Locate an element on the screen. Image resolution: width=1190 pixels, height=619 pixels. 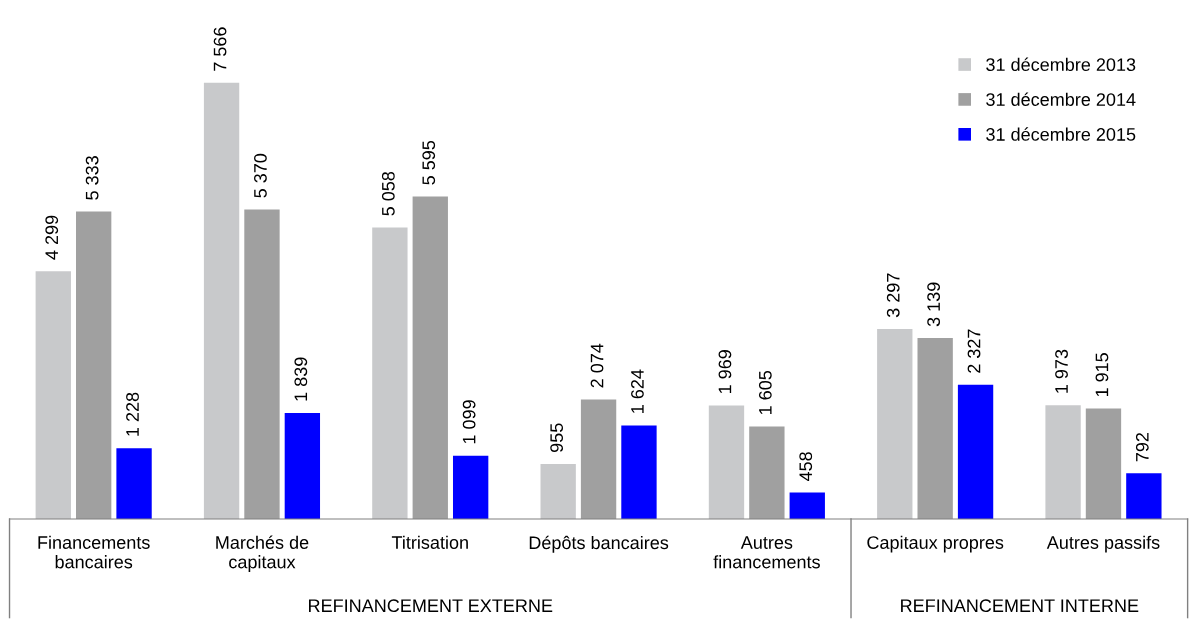
data-label: 792 is located at coordinates (1142, 447).